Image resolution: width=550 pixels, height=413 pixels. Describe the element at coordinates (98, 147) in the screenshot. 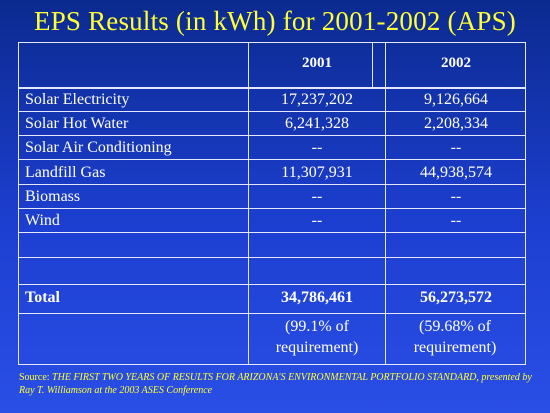

I see `row-label: Solar Air Conditioning` at that location.